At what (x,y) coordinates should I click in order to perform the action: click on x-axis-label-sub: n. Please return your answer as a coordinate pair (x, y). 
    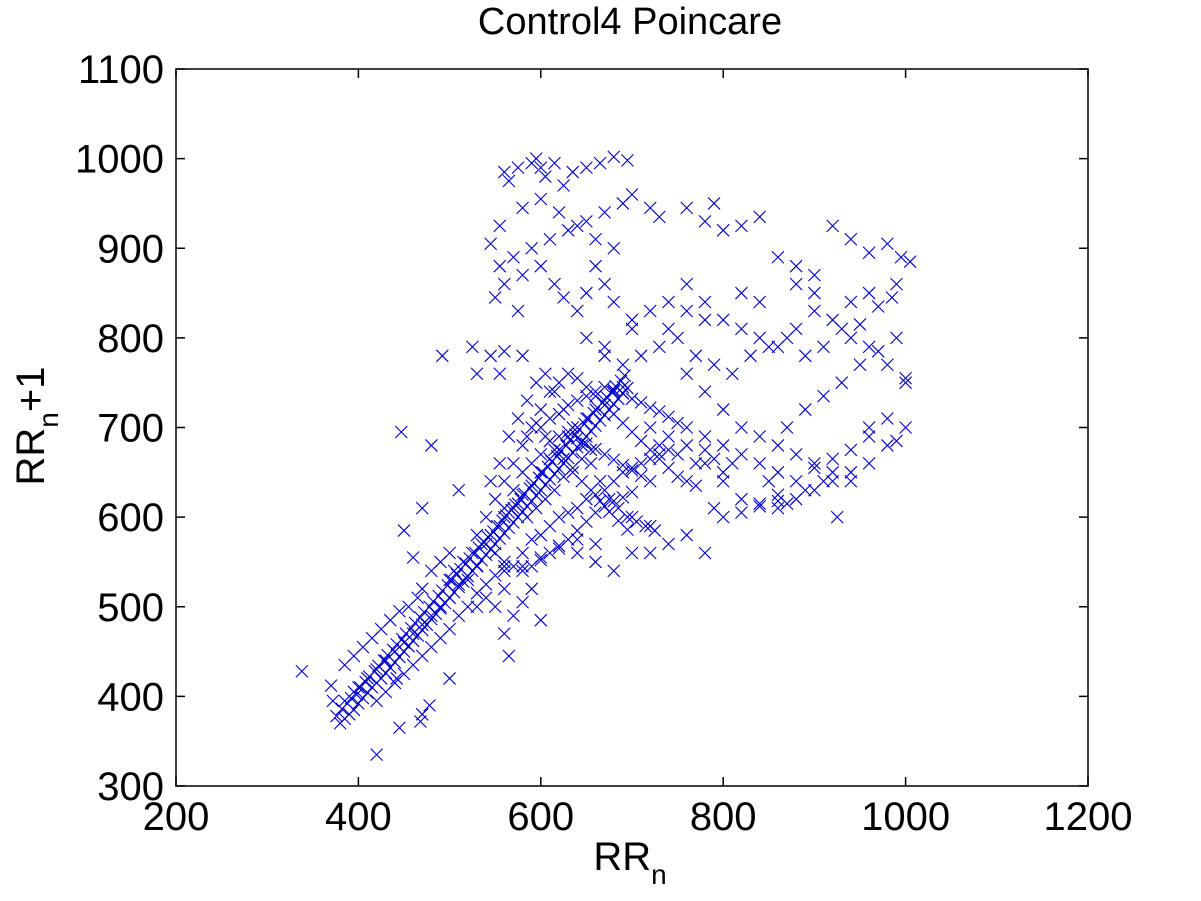
    Looking at the image, I should click on (659, 874).